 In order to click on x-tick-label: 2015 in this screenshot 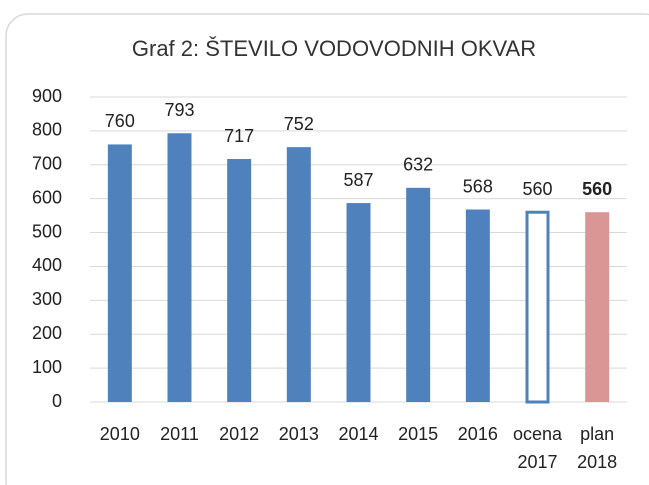, I will do `click(418, 434)`.